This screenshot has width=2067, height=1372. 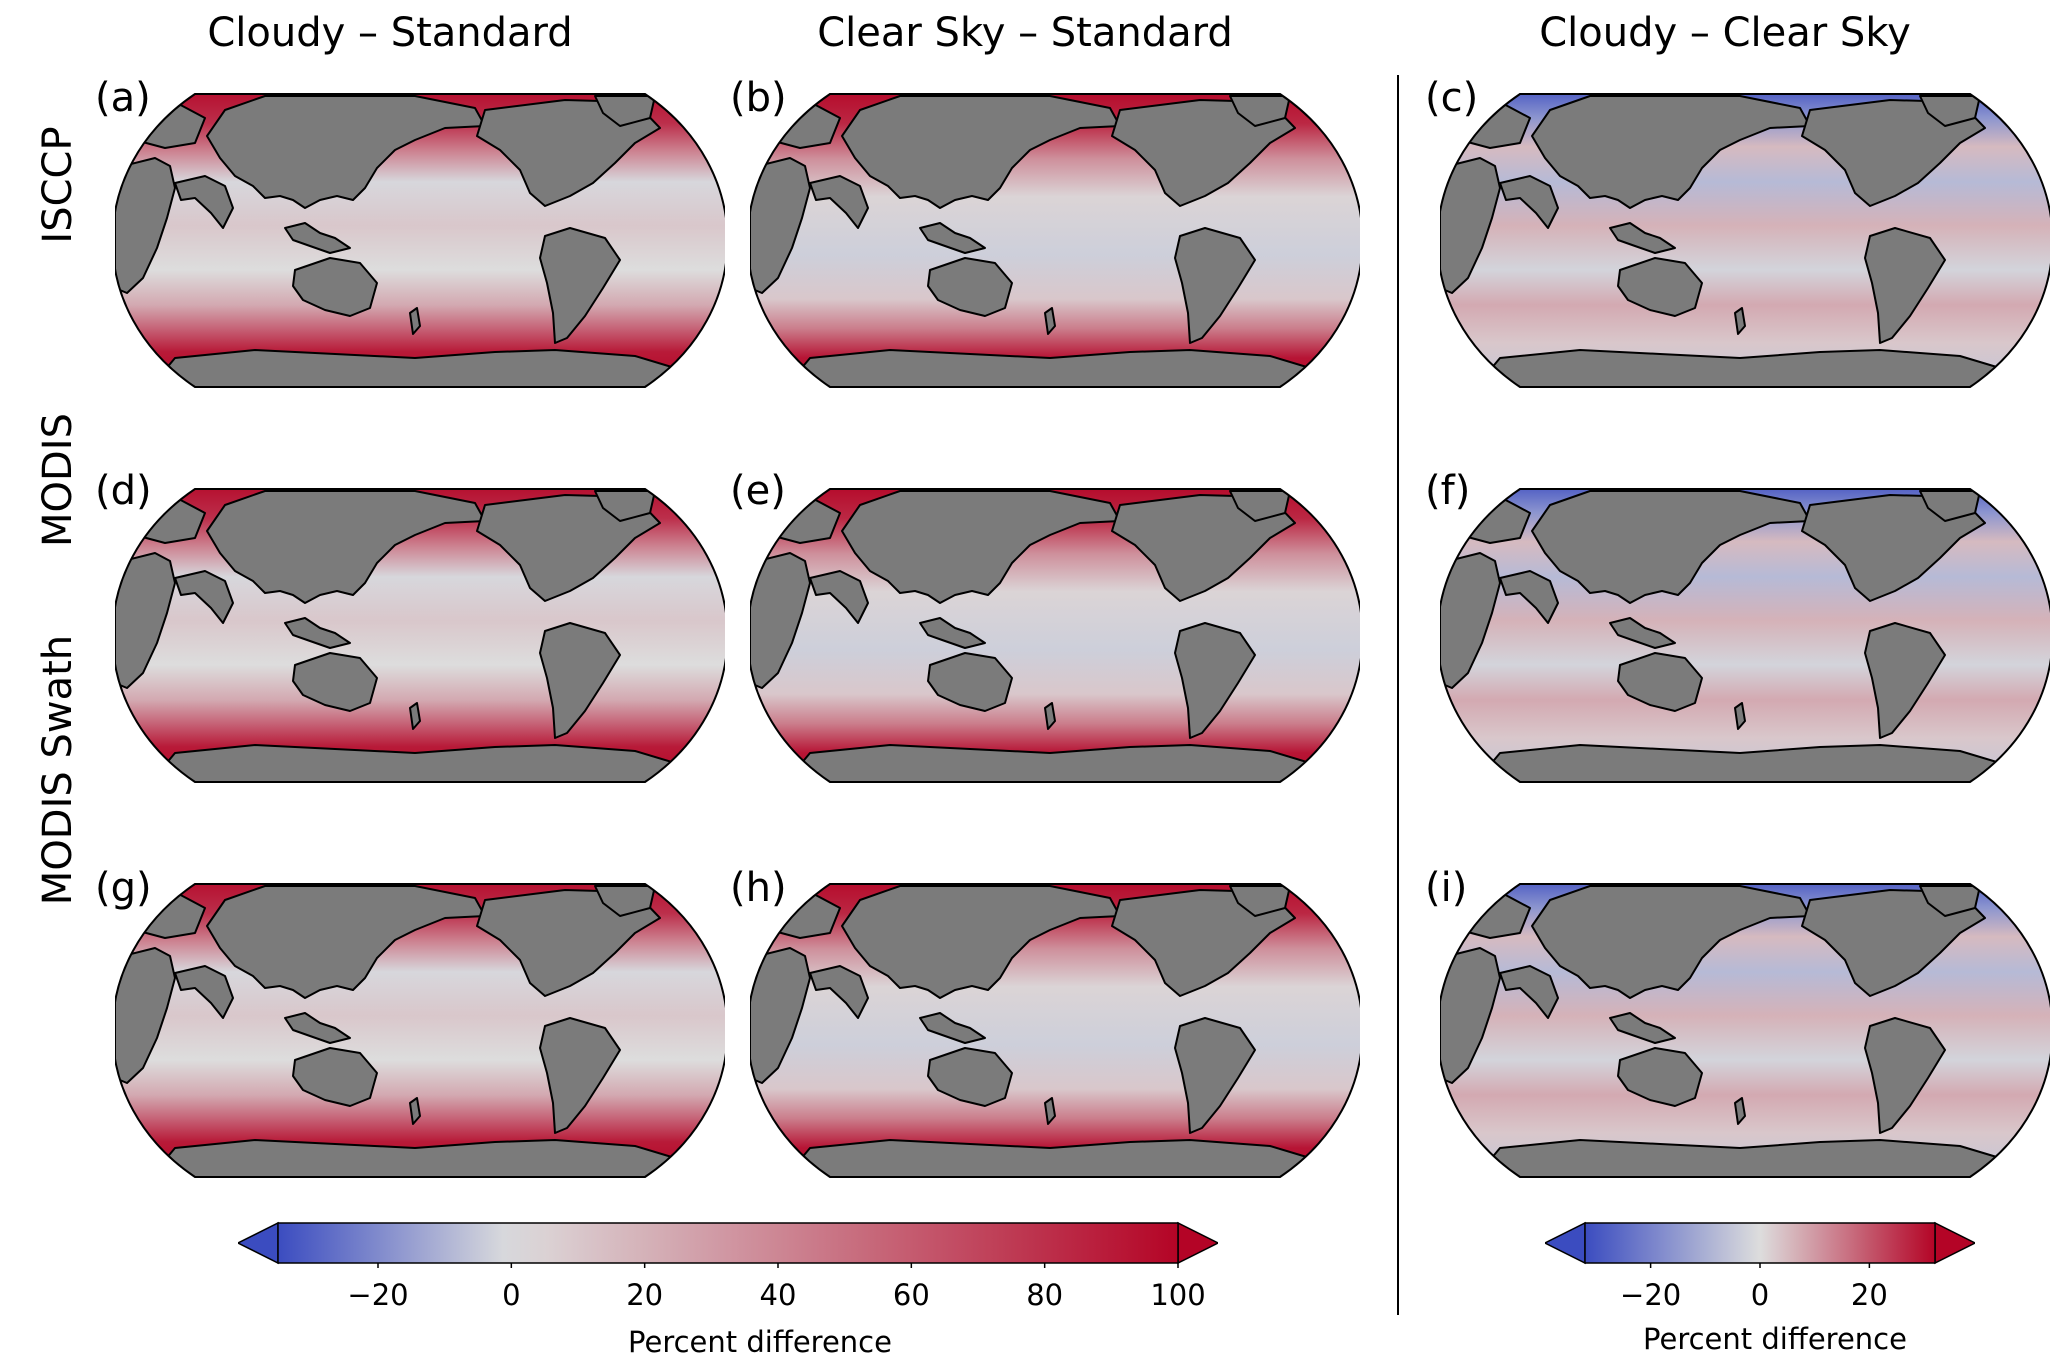 I want to click on panel-label-a: (a), so click(x=123, y=98).